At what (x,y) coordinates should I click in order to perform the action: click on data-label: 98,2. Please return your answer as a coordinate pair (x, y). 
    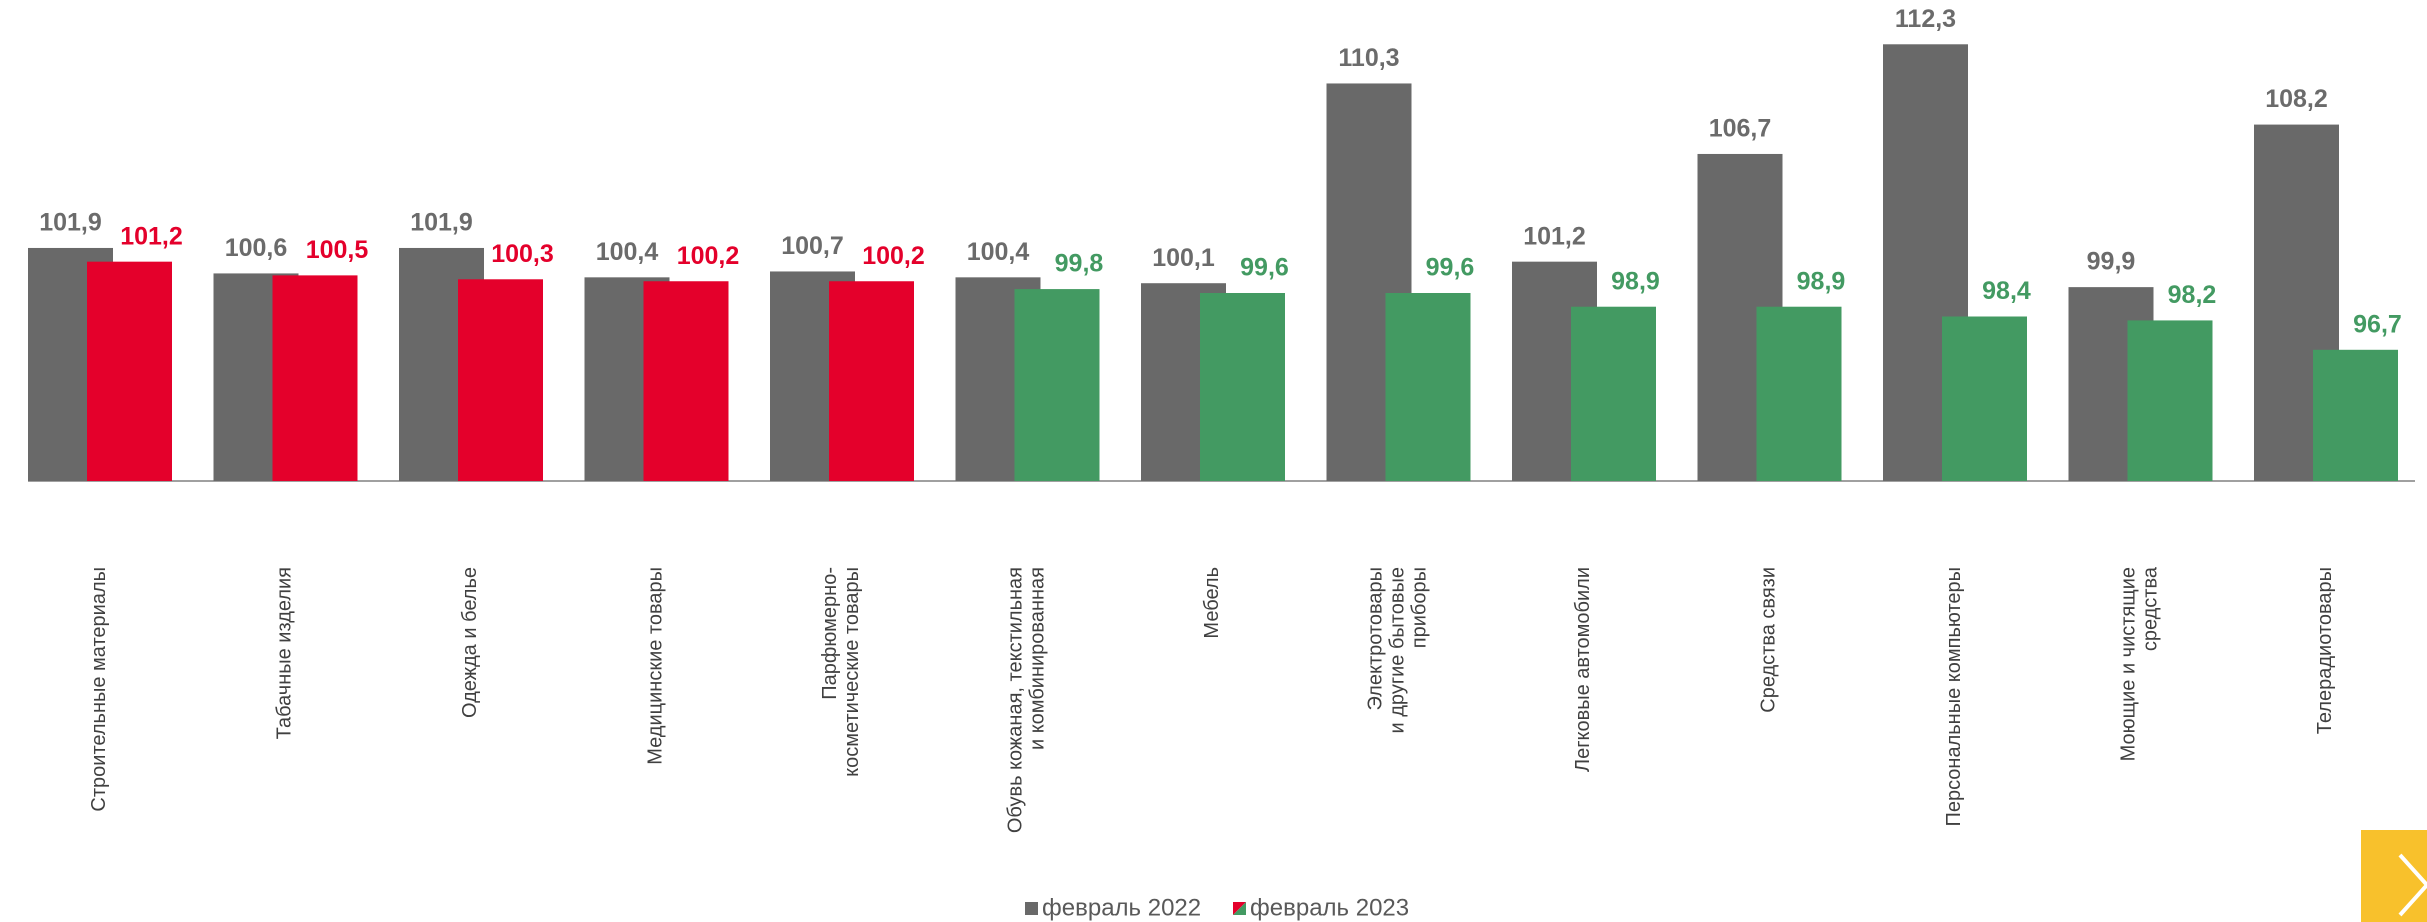
    Looking at the image, I should click on (2192, 295).